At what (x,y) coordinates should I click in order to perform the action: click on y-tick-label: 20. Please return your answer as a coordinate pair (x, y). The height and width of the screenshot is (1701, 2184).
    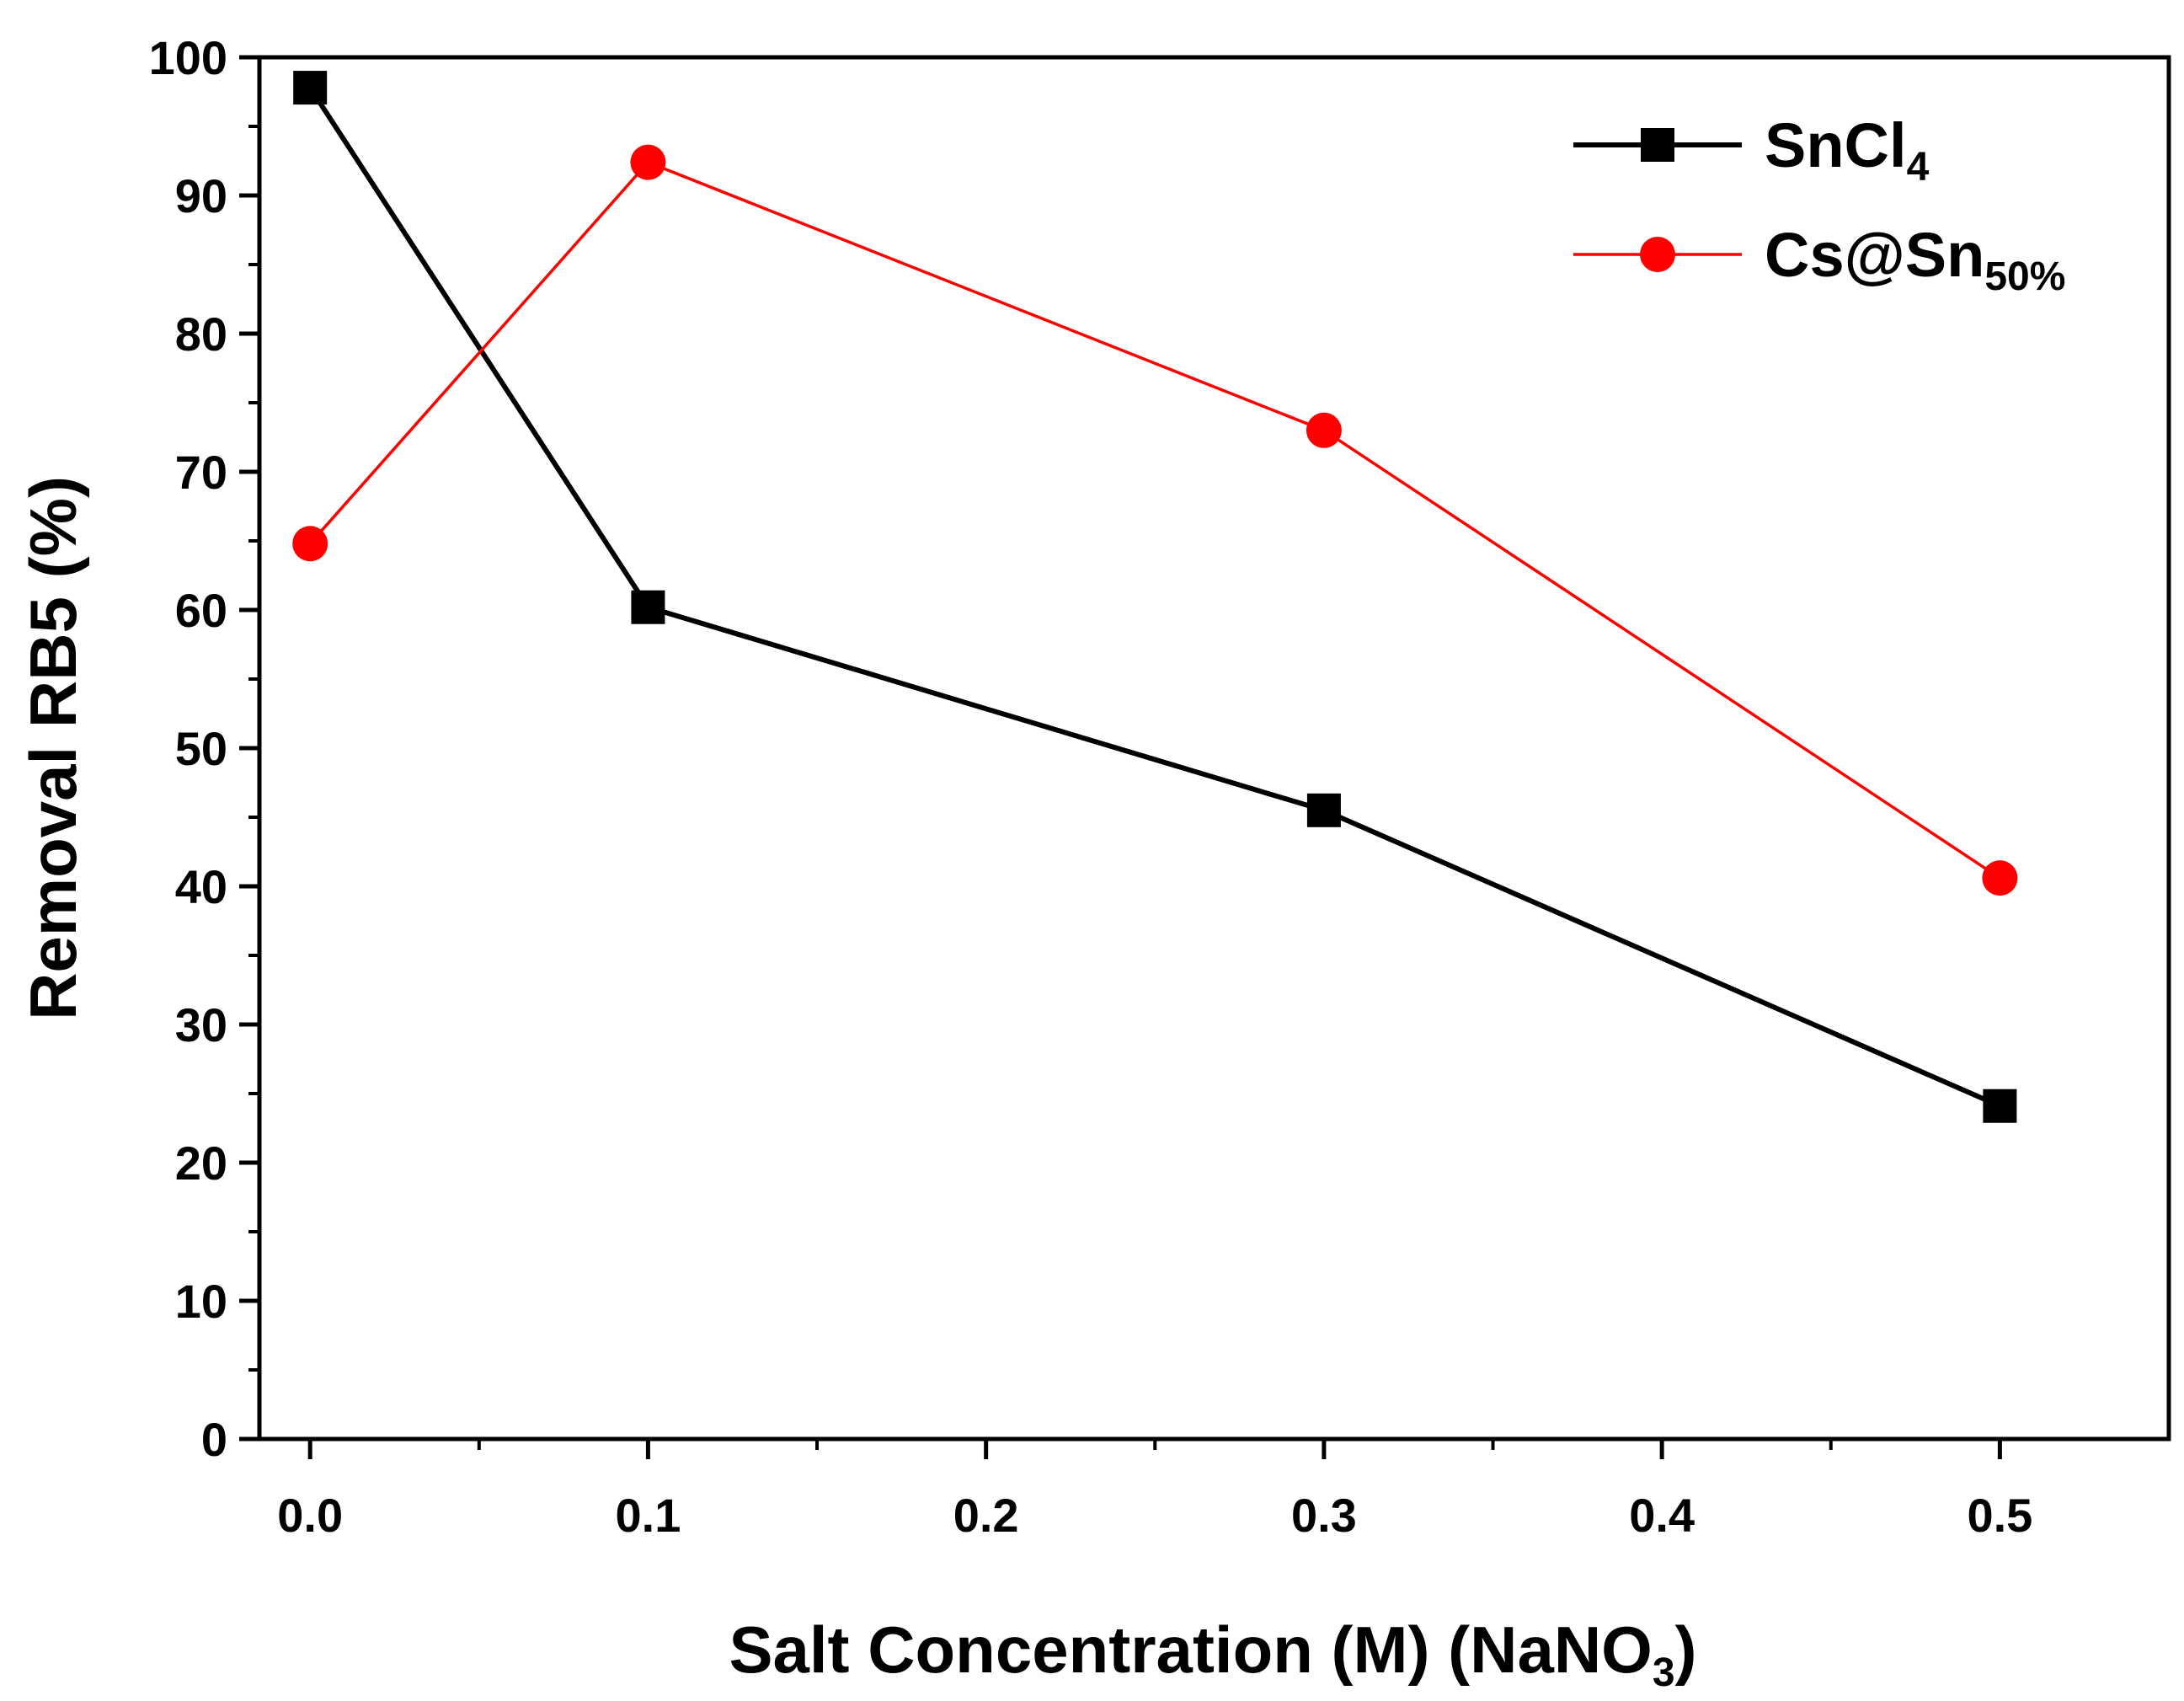
    Looking at the image, I should click on (201, 1163).